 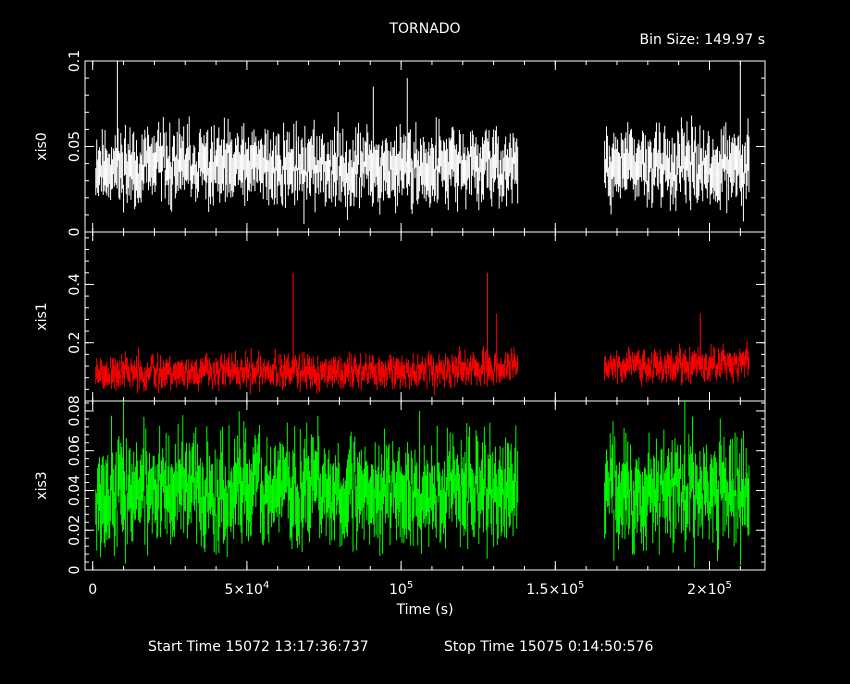 I want to click on y-tick-label: 0.1, so click(x=75, y=61).